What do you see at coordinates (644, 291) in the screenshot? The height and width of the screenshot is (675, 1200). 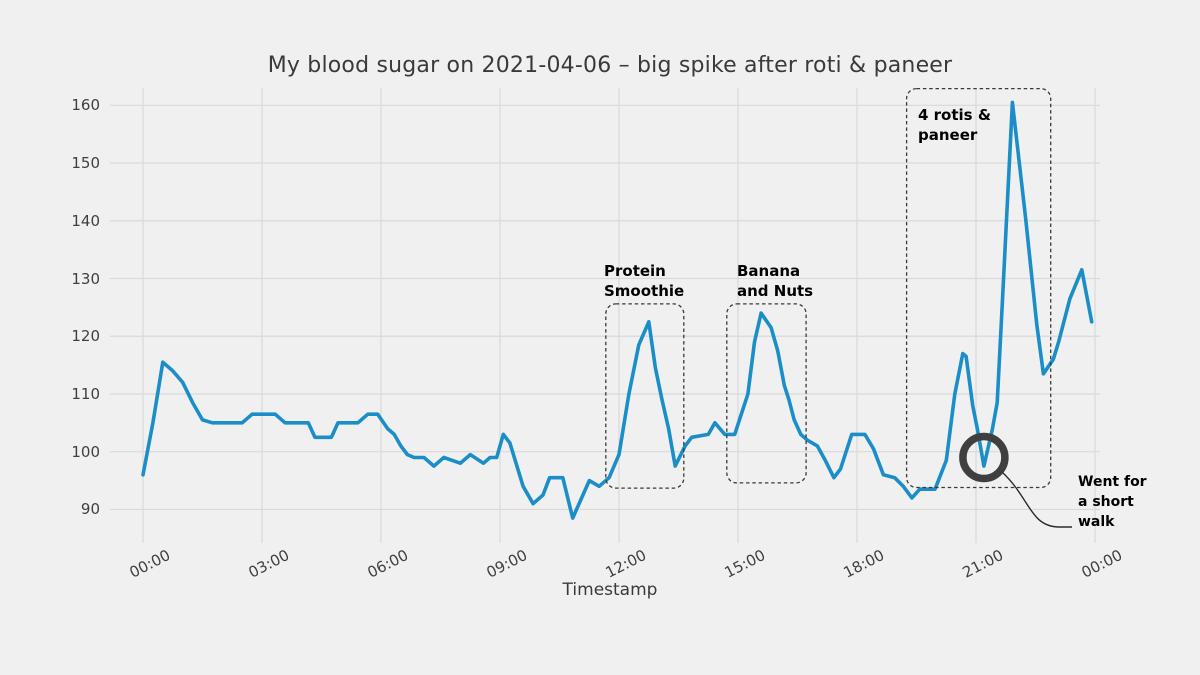 I see `annotation-line: Smoothie` at bounding box center [644, 291].